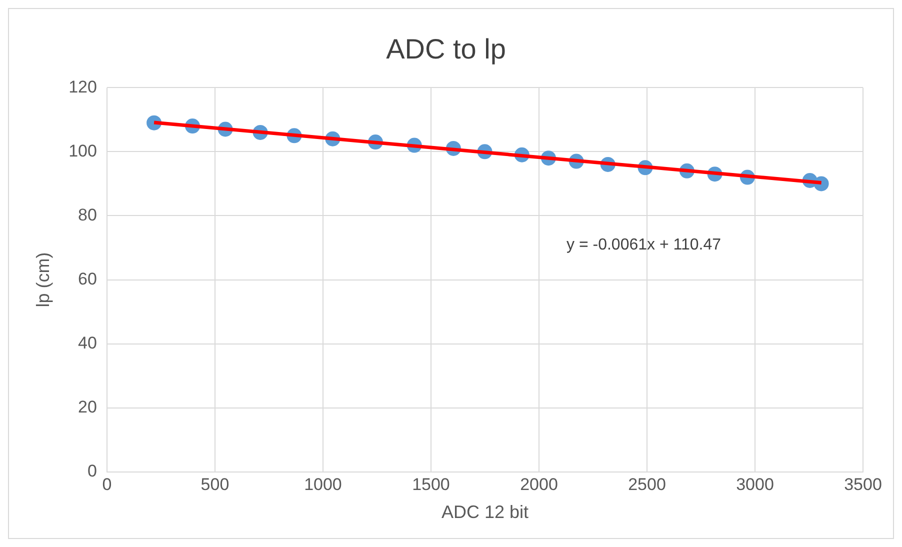 The height and width of the screenshot is (547, 902). What do you see at coordinates (539, 484) in the screenshot?
I see `x-tick-label: 2000` at bounding box center [539, 484].